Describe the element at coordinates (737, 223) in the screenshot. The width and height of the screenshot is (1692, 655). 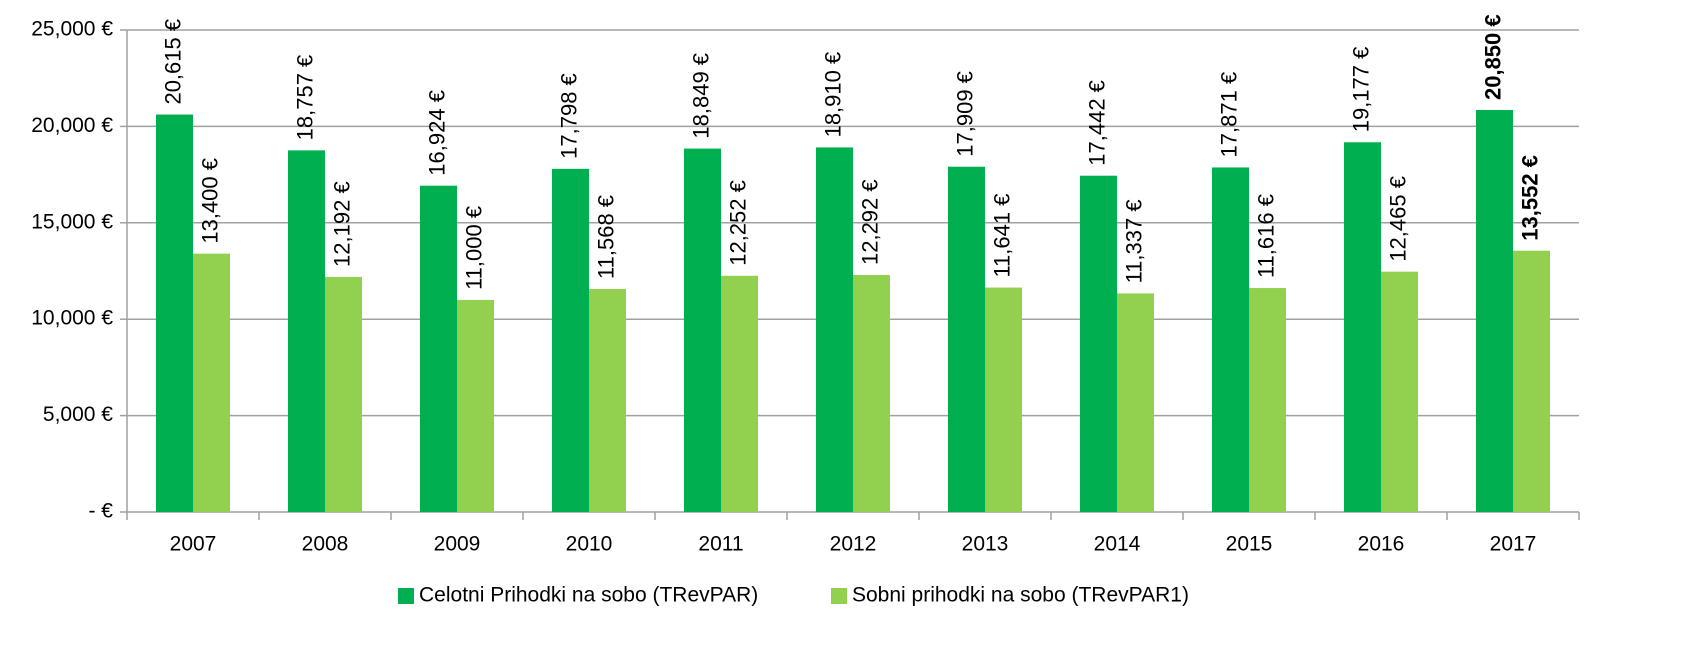
I see `value-label: 12,252 €` at that location.